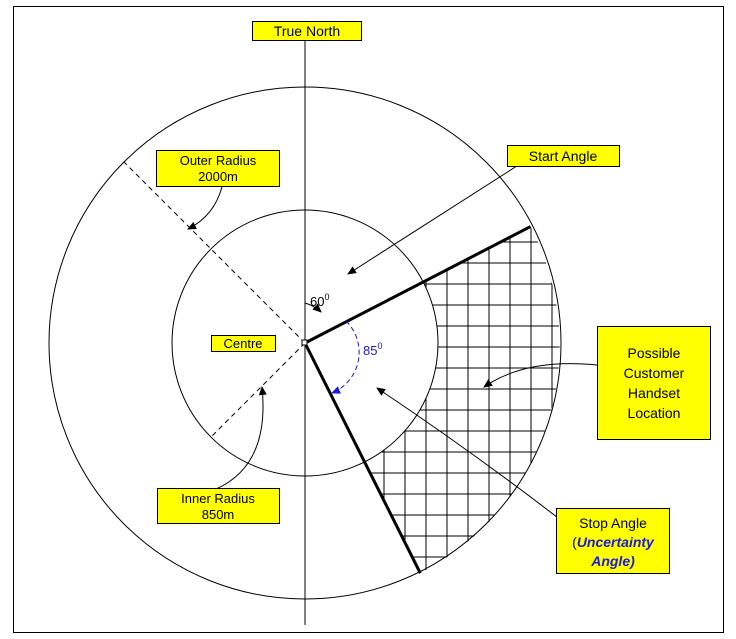  Describe the element at coordinates (345, 357) in the screenshot. I see `stop-angle-arc` at that location.